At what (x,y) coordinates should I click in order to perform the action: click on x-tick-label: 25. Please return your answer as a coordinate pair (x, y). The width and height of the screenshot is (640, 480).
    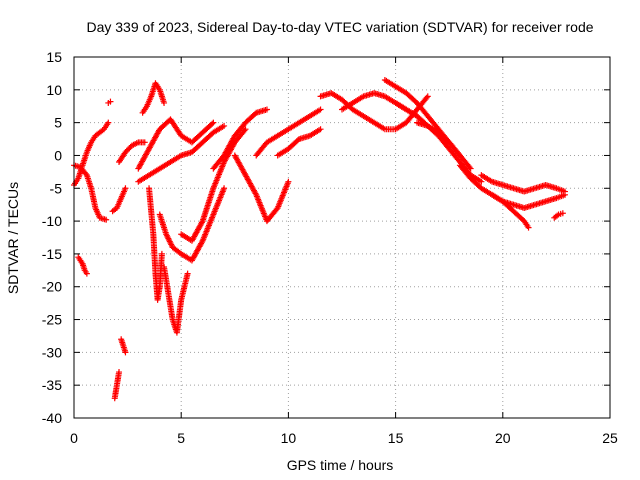
    Looking at the image, I should click on (610, 438).